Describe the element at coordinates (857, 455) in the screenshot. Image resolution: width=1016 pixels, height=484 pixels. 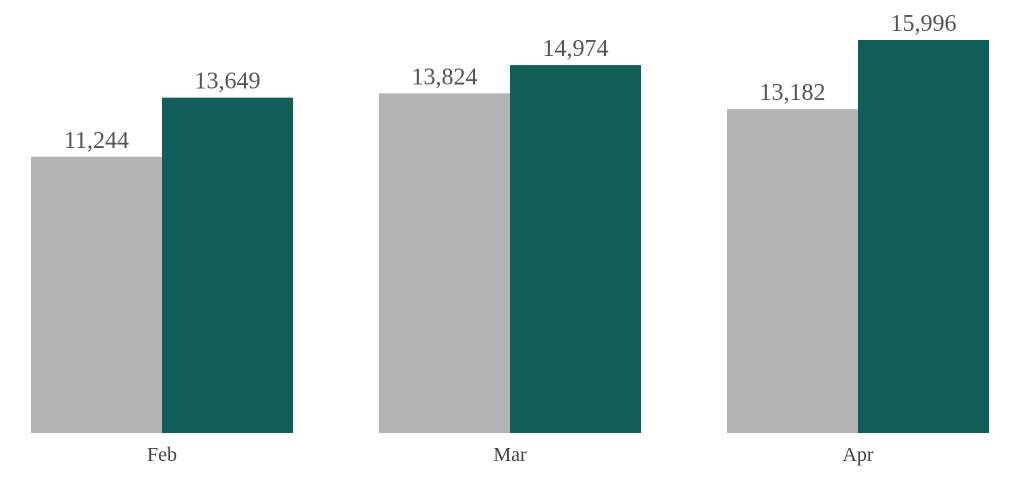
I see `category-label-apr: Apr` at that location.